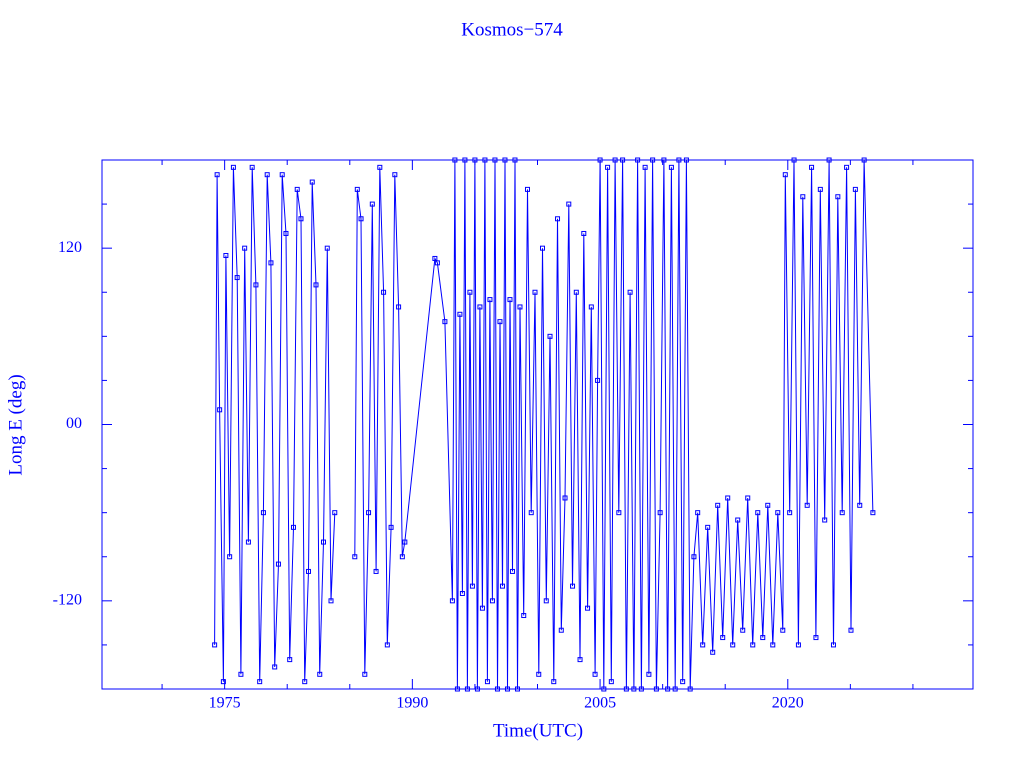  What do you see at coordinates (225, 703) in the screenshot?
I see `x-tick-label: 1975` at bounding box center [225, 703].